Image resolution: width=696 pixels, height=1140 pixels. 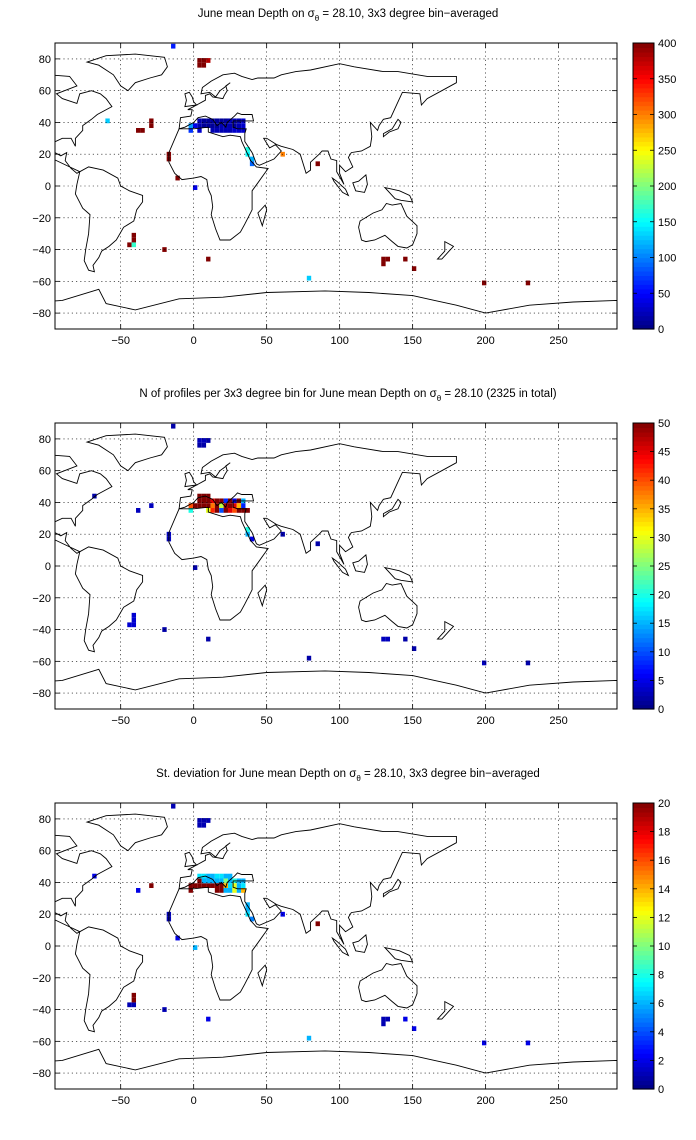 What do you see at coordinates (120, 341) in the screenshot?
I see `x-tick-label: −50` at bounding box center [120, 341].